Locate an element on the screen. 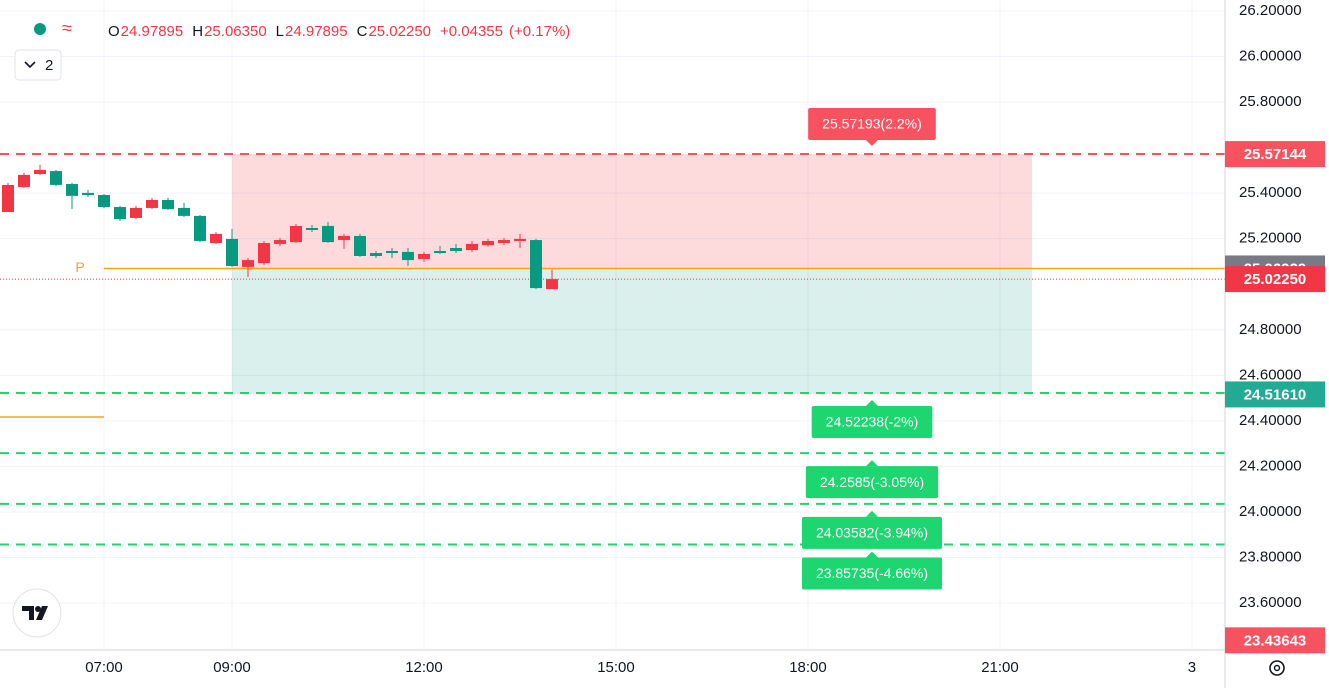 Image resolution: width=1329 pixels, height=688 pixels. level-label: 24.03582(-3.94%) is located at coordinates (872, 529).